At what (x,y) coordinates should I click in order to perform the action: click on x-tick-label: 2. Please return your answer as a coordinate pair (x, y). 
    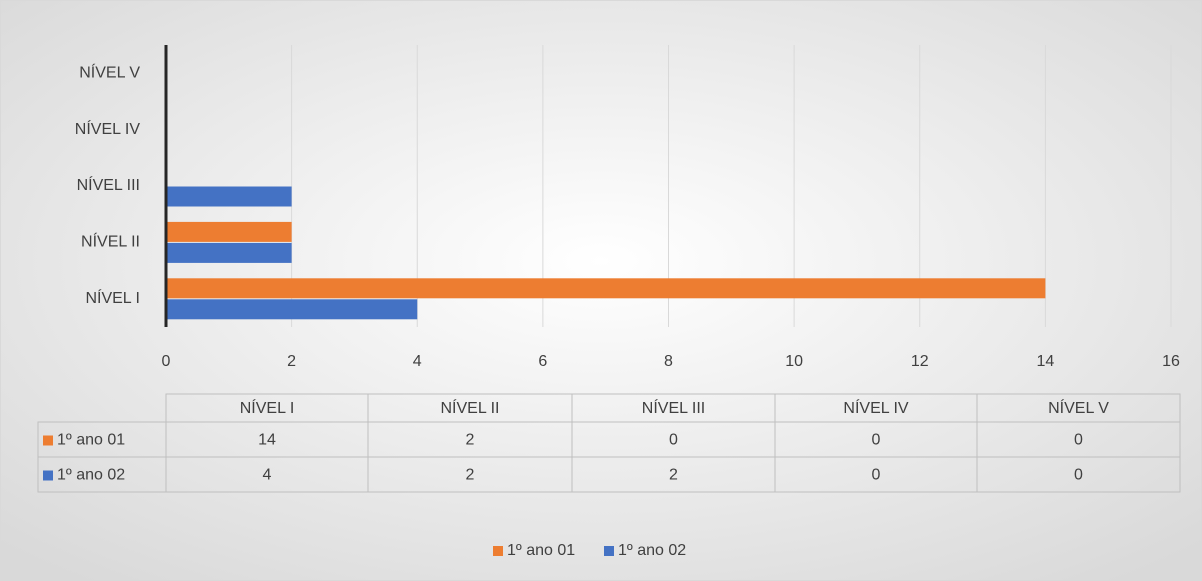
    Looking at the image, I should click on (291, 361).